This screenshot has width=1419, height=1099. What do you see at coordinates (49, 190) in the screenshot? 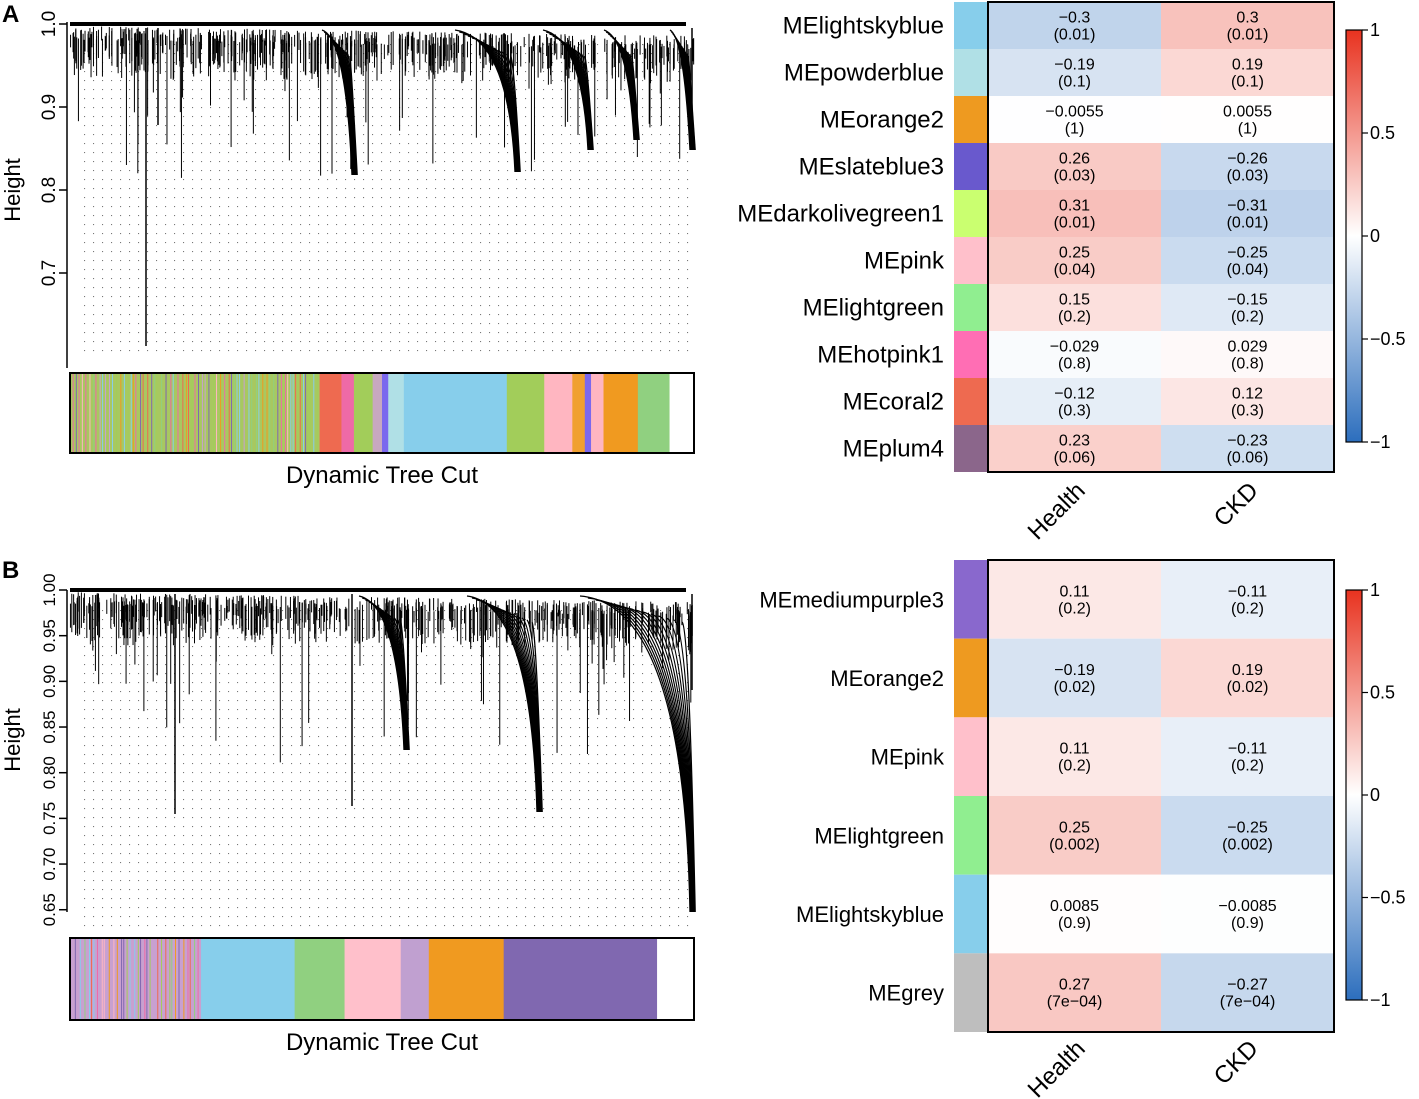
I see `y-tick-label: 0.8` at bounding box center [49, 190].